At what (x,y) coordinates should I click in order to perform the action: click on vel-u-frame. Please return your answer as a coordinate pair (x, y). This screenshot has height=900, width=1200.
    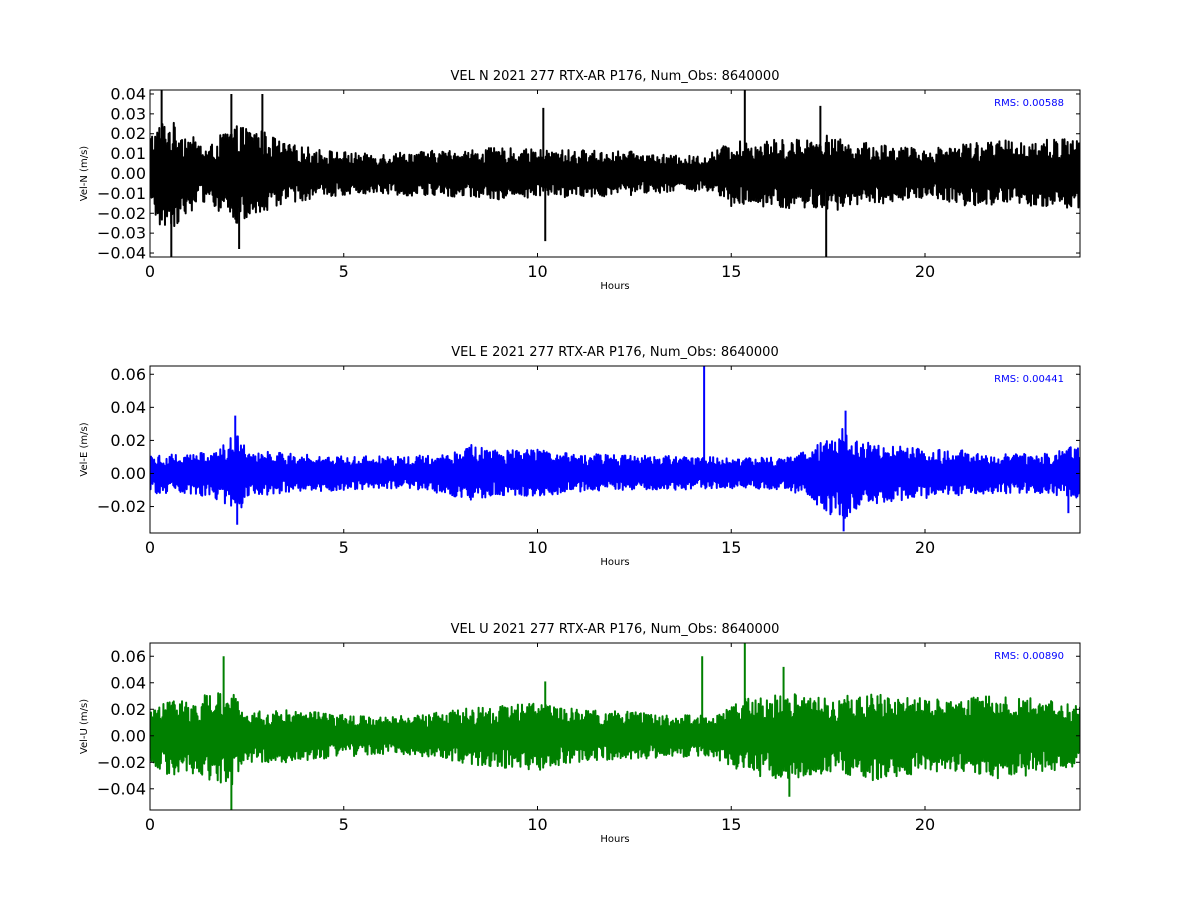
    Looking at the image, I should click on (615, 726).